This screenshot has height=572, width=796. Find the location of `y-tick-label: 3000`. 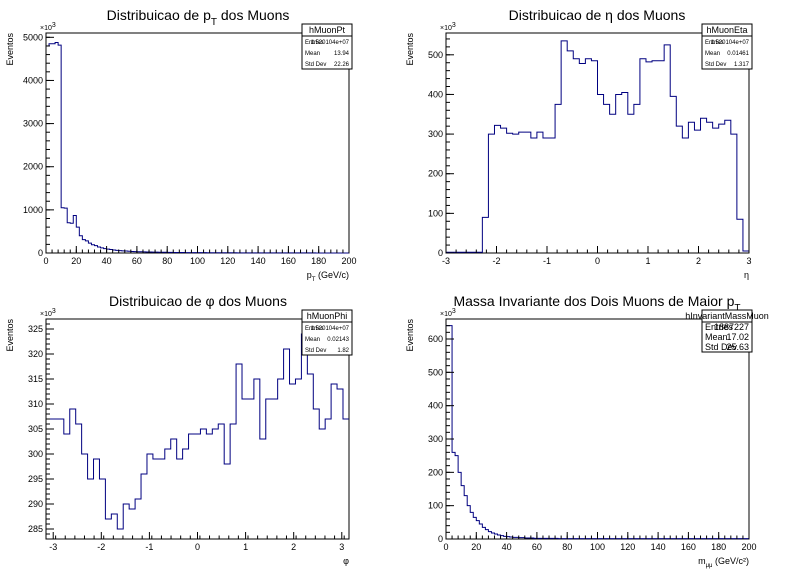

y-tick-label: 3000 is located at coordinates (33, 124).